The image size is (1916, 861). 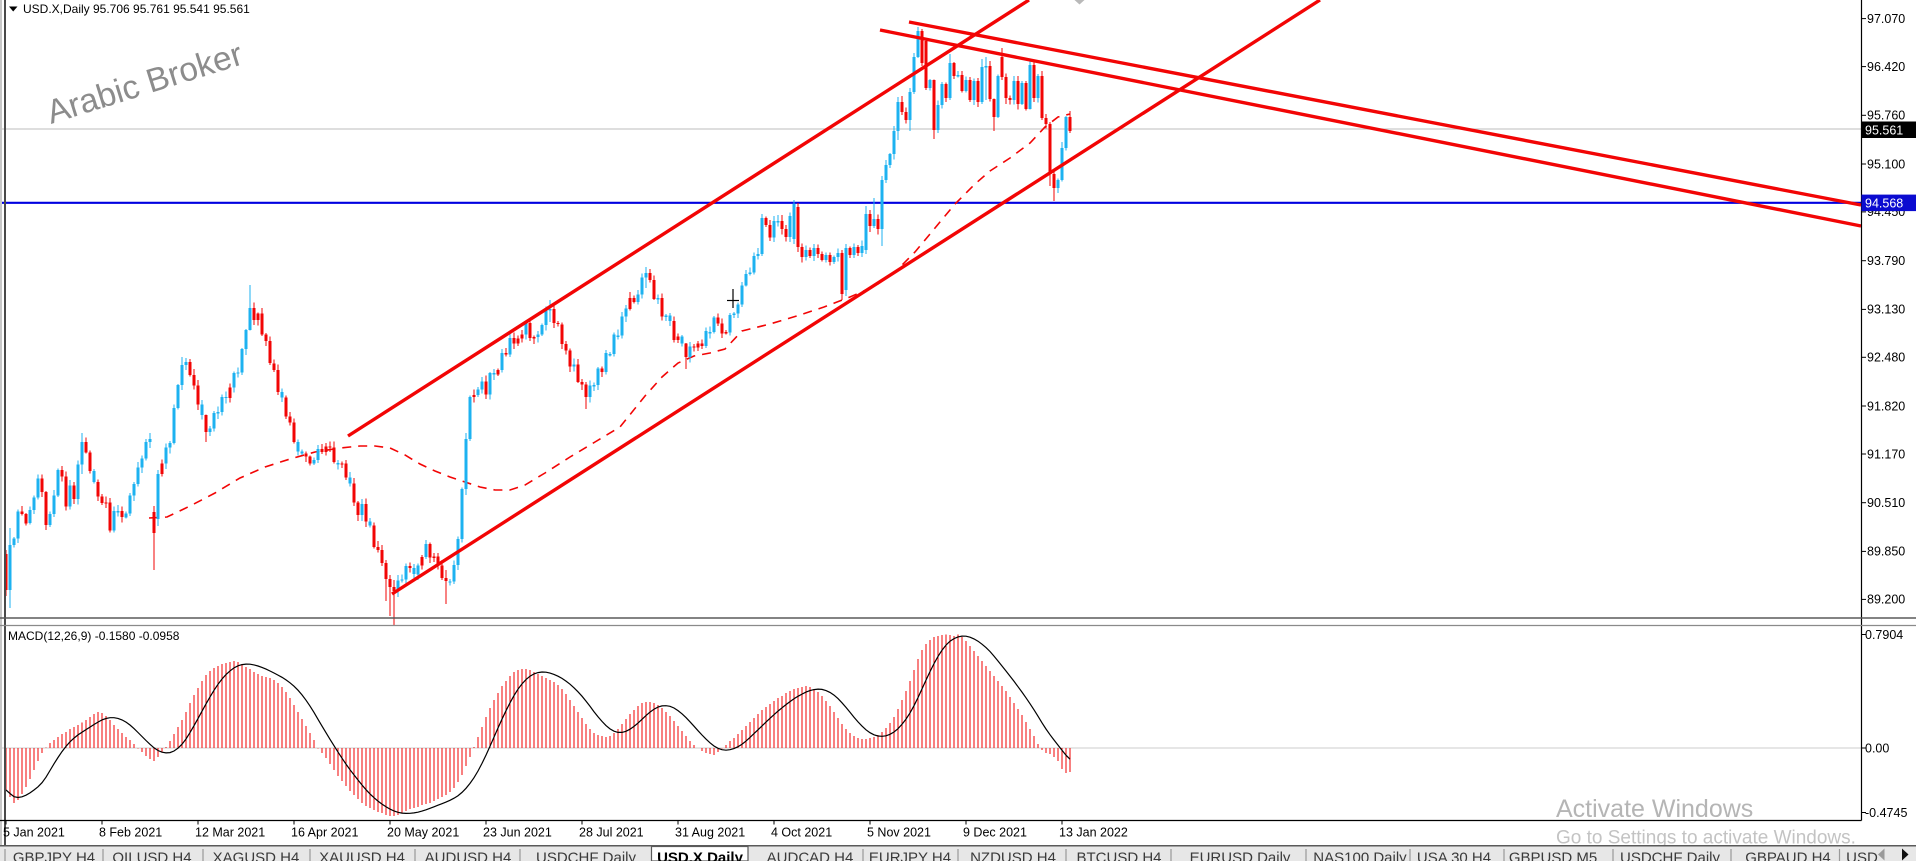 What do you see at coordinates (810, 855) in the screenshot?
I see `svg-text: AUDCAD H4` at bounding box center [810, 855].